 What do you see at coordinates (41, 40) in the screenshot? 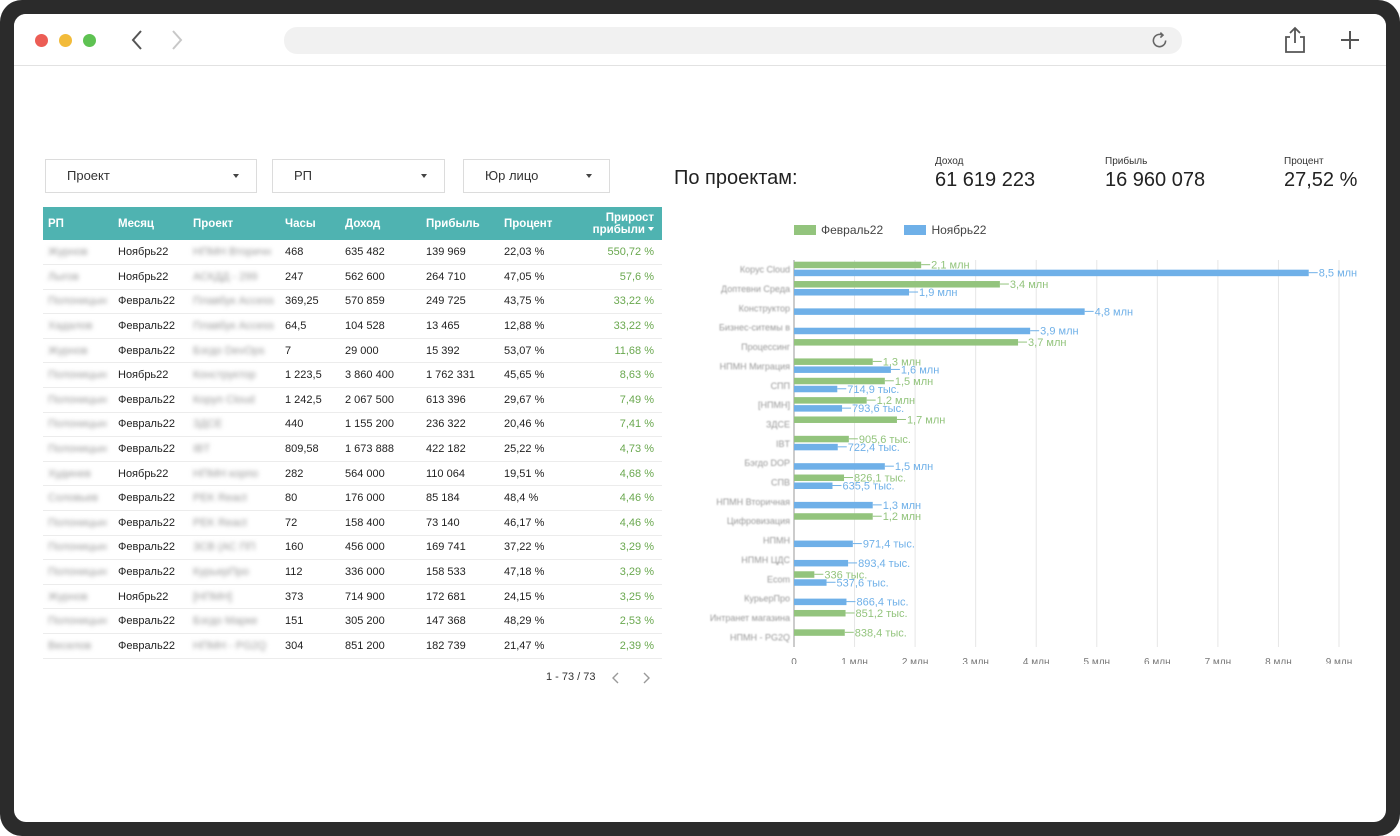
I see `close-window-button` at bounding box center [41, 40].